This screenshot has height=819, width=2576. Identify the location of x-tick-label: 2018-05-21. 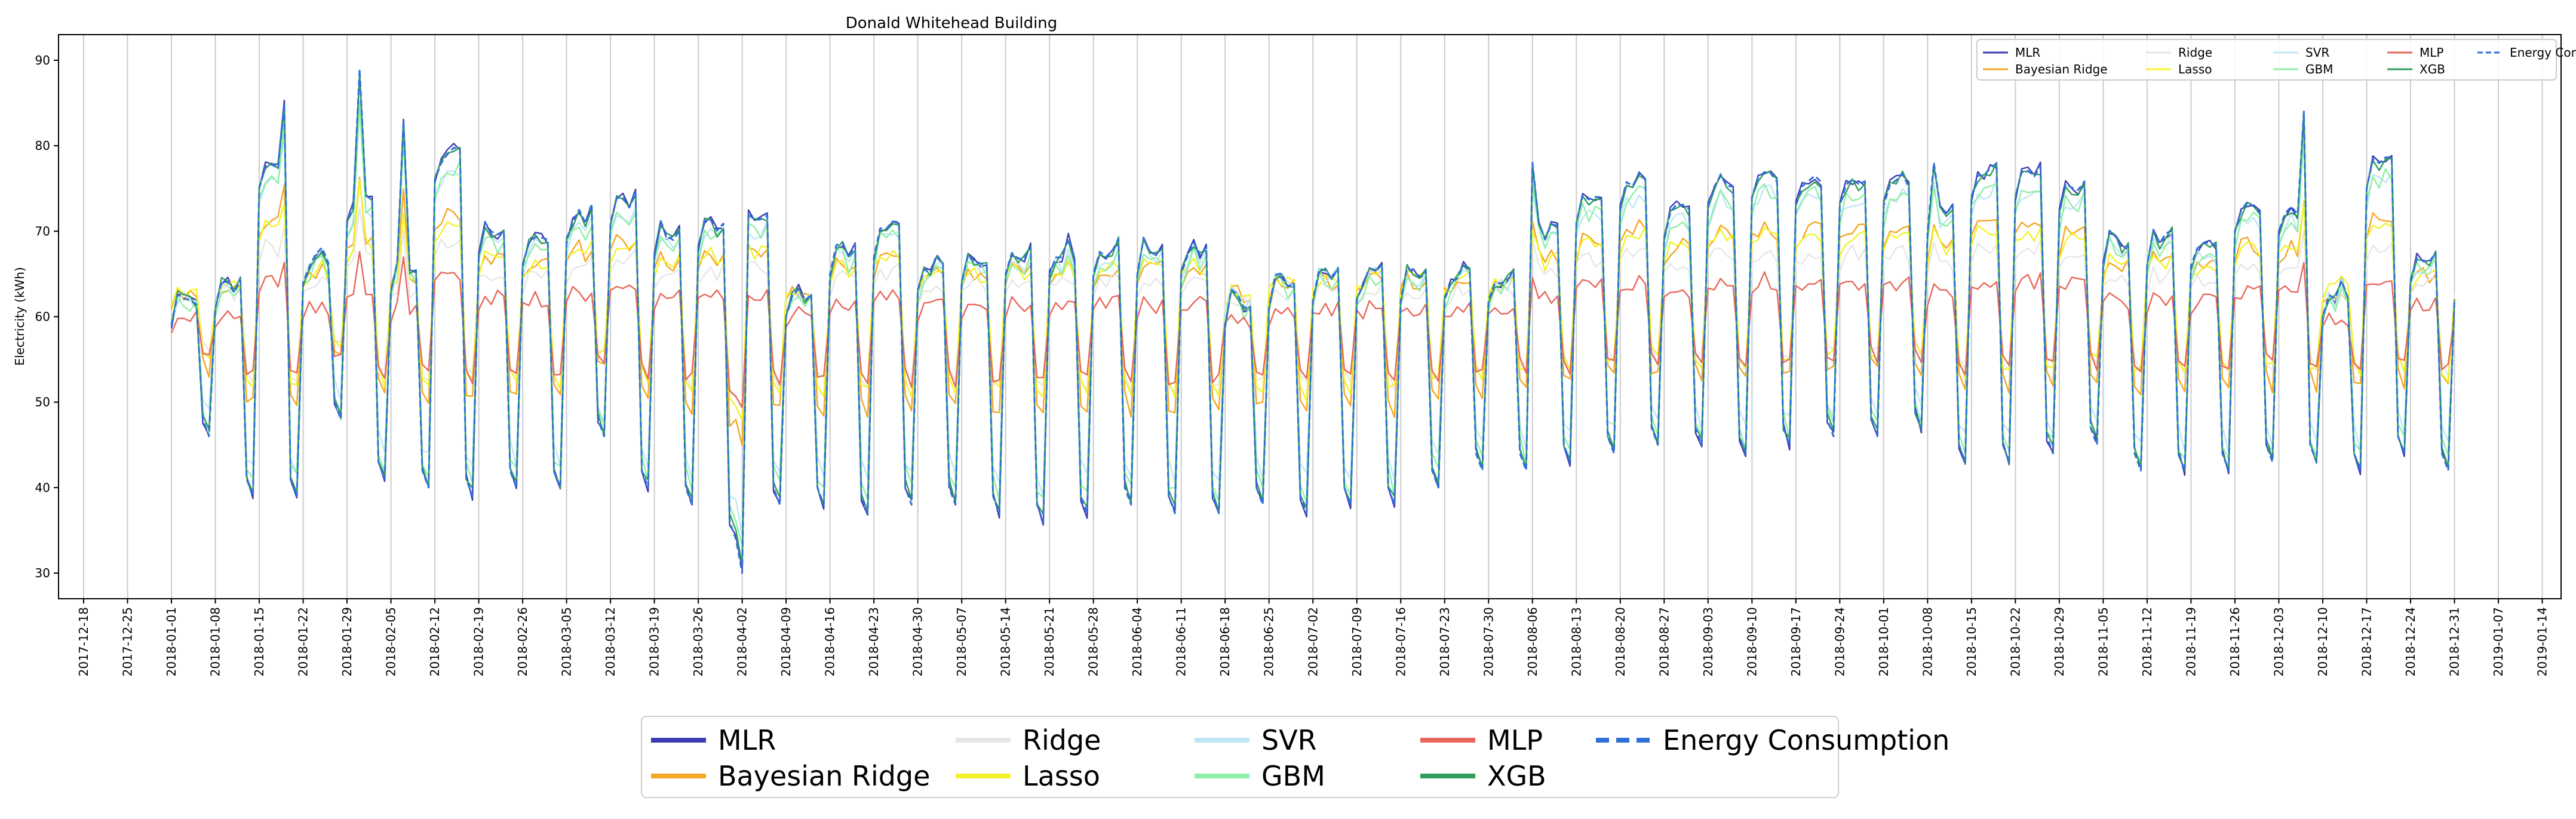
(1049, 642).